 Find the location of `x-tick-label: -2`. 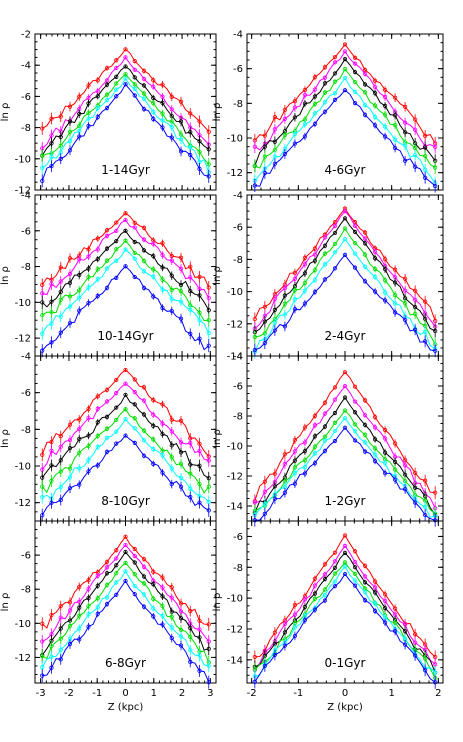

x-tick-label: -2 is located at coordinates (69, 693).